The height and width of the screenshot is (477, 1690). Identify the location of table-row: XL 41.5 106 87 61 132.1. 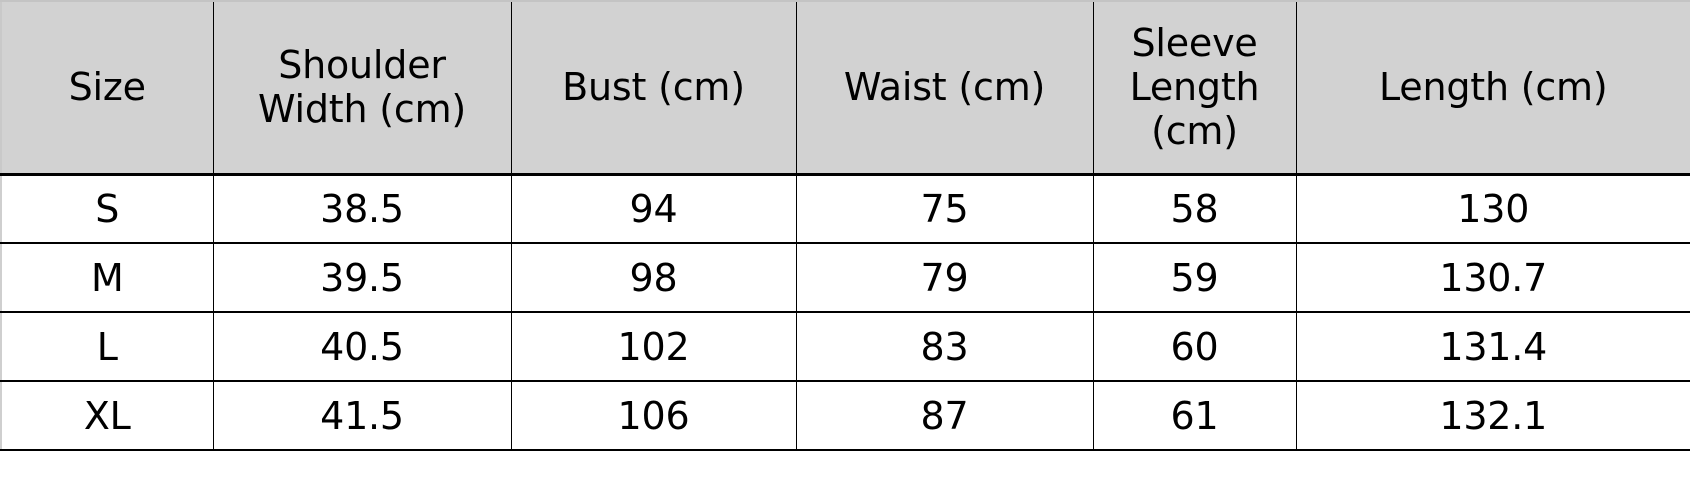
(845, 416).